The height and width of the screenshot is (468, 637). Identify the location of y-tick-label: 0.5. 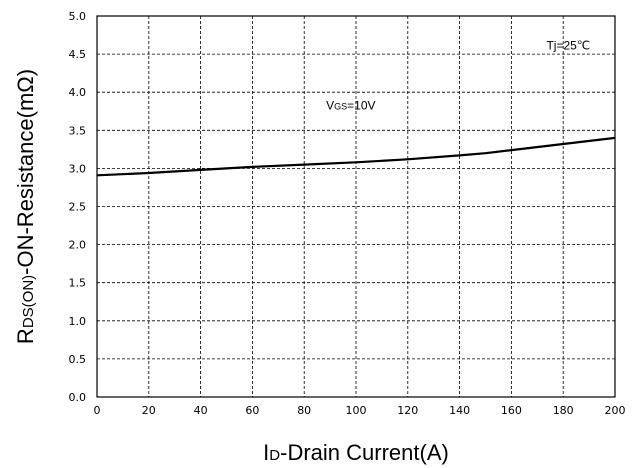
(78, 359).